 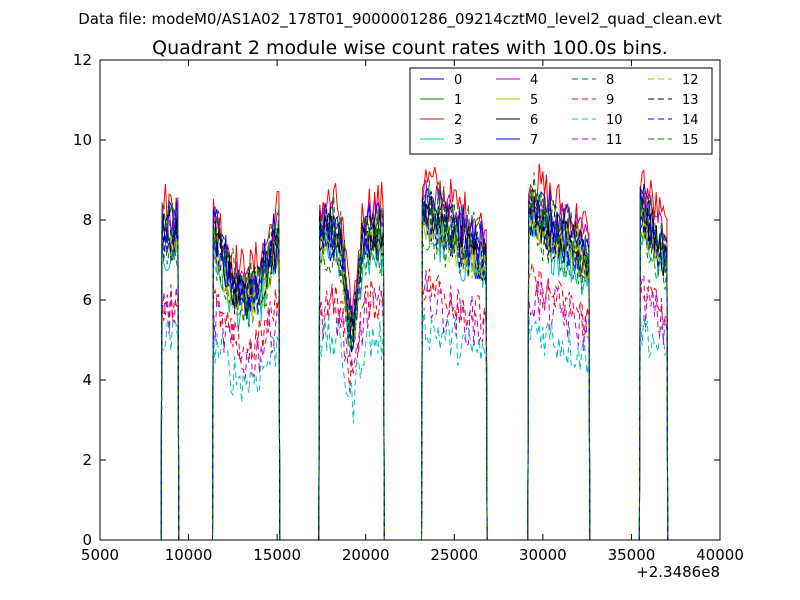 I want to click on y-tick-label: 4, so click(x=87, y=380).